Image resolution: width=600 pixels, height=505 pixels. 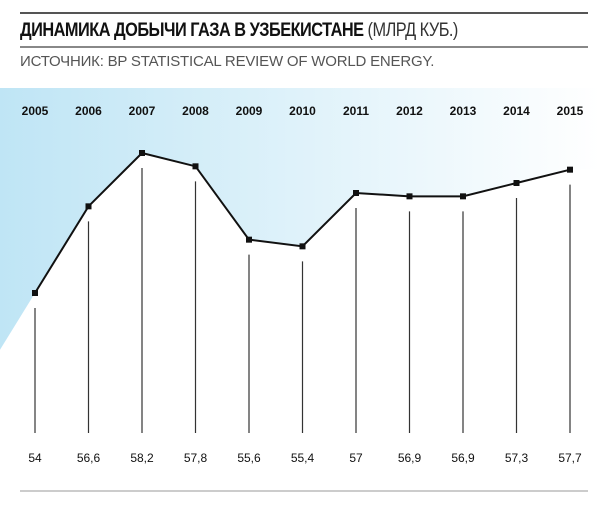 I want to click on value-label: 58,2, so click(x=142, y=458).